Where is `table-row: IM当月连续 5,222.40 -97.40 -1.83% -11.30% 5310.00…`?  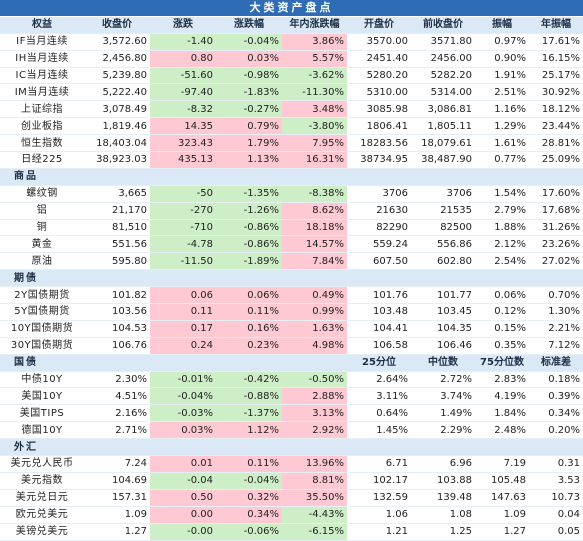
table-row: IM当月连续 5,222.40 -97.40 -1.83% -11.30% 5310.00… is located at coordinates (291, 92).